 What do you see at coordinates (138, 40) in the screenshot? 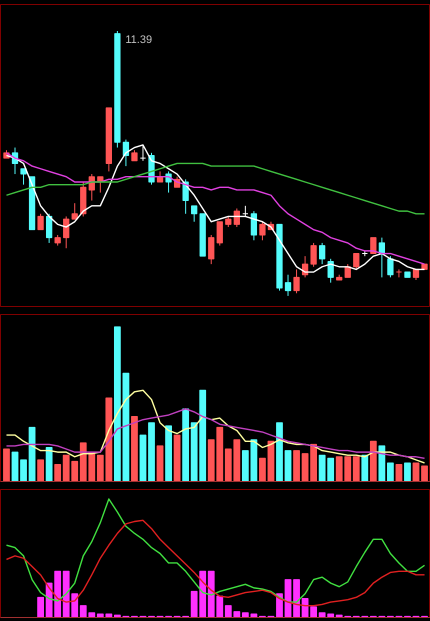
I see `annotation: 11.39` at bounding box center [138, 40].